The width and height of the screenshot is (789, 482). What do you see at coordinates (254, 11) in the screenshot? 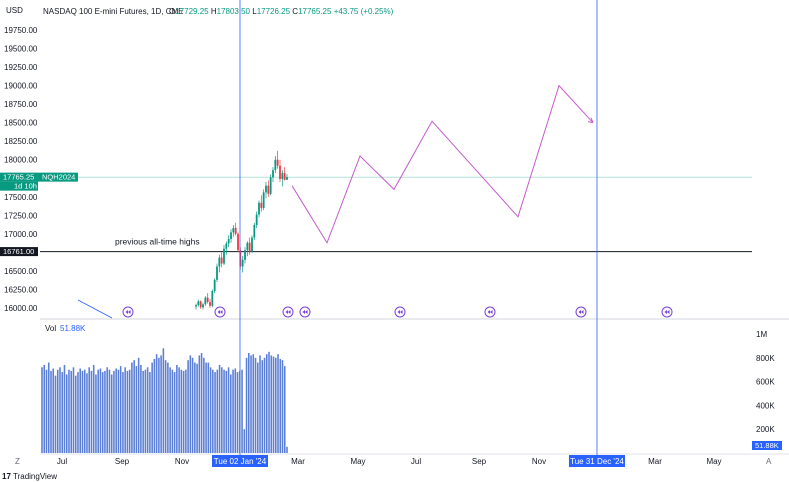
I see `low-label: L` at bounding box center [254, 11].